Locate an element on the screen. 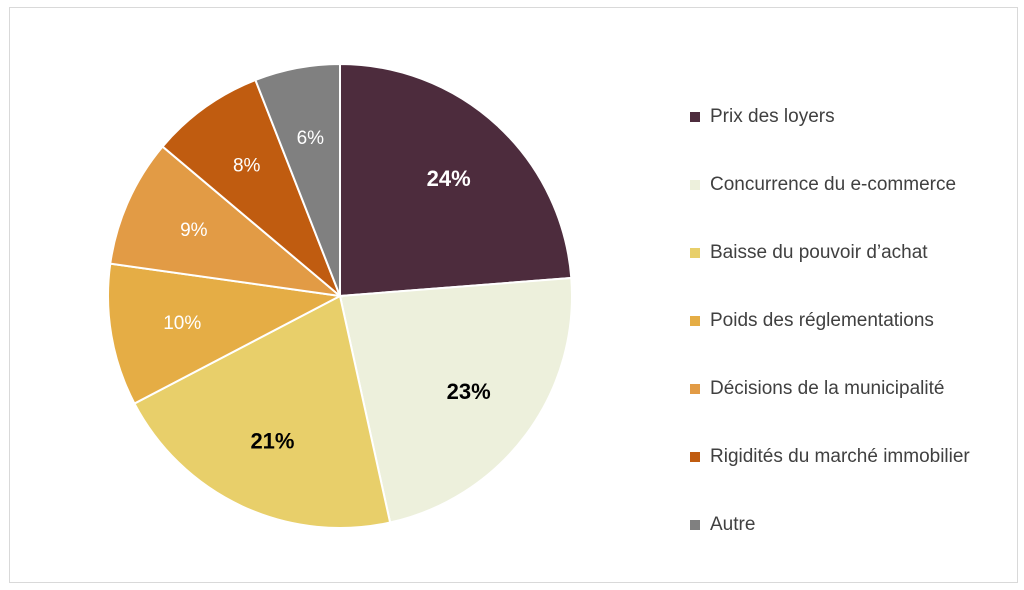 Image resolution: width=1024 pixels, height=590 pixels. data-label-1: 24% is located at coordinates (449, 178).